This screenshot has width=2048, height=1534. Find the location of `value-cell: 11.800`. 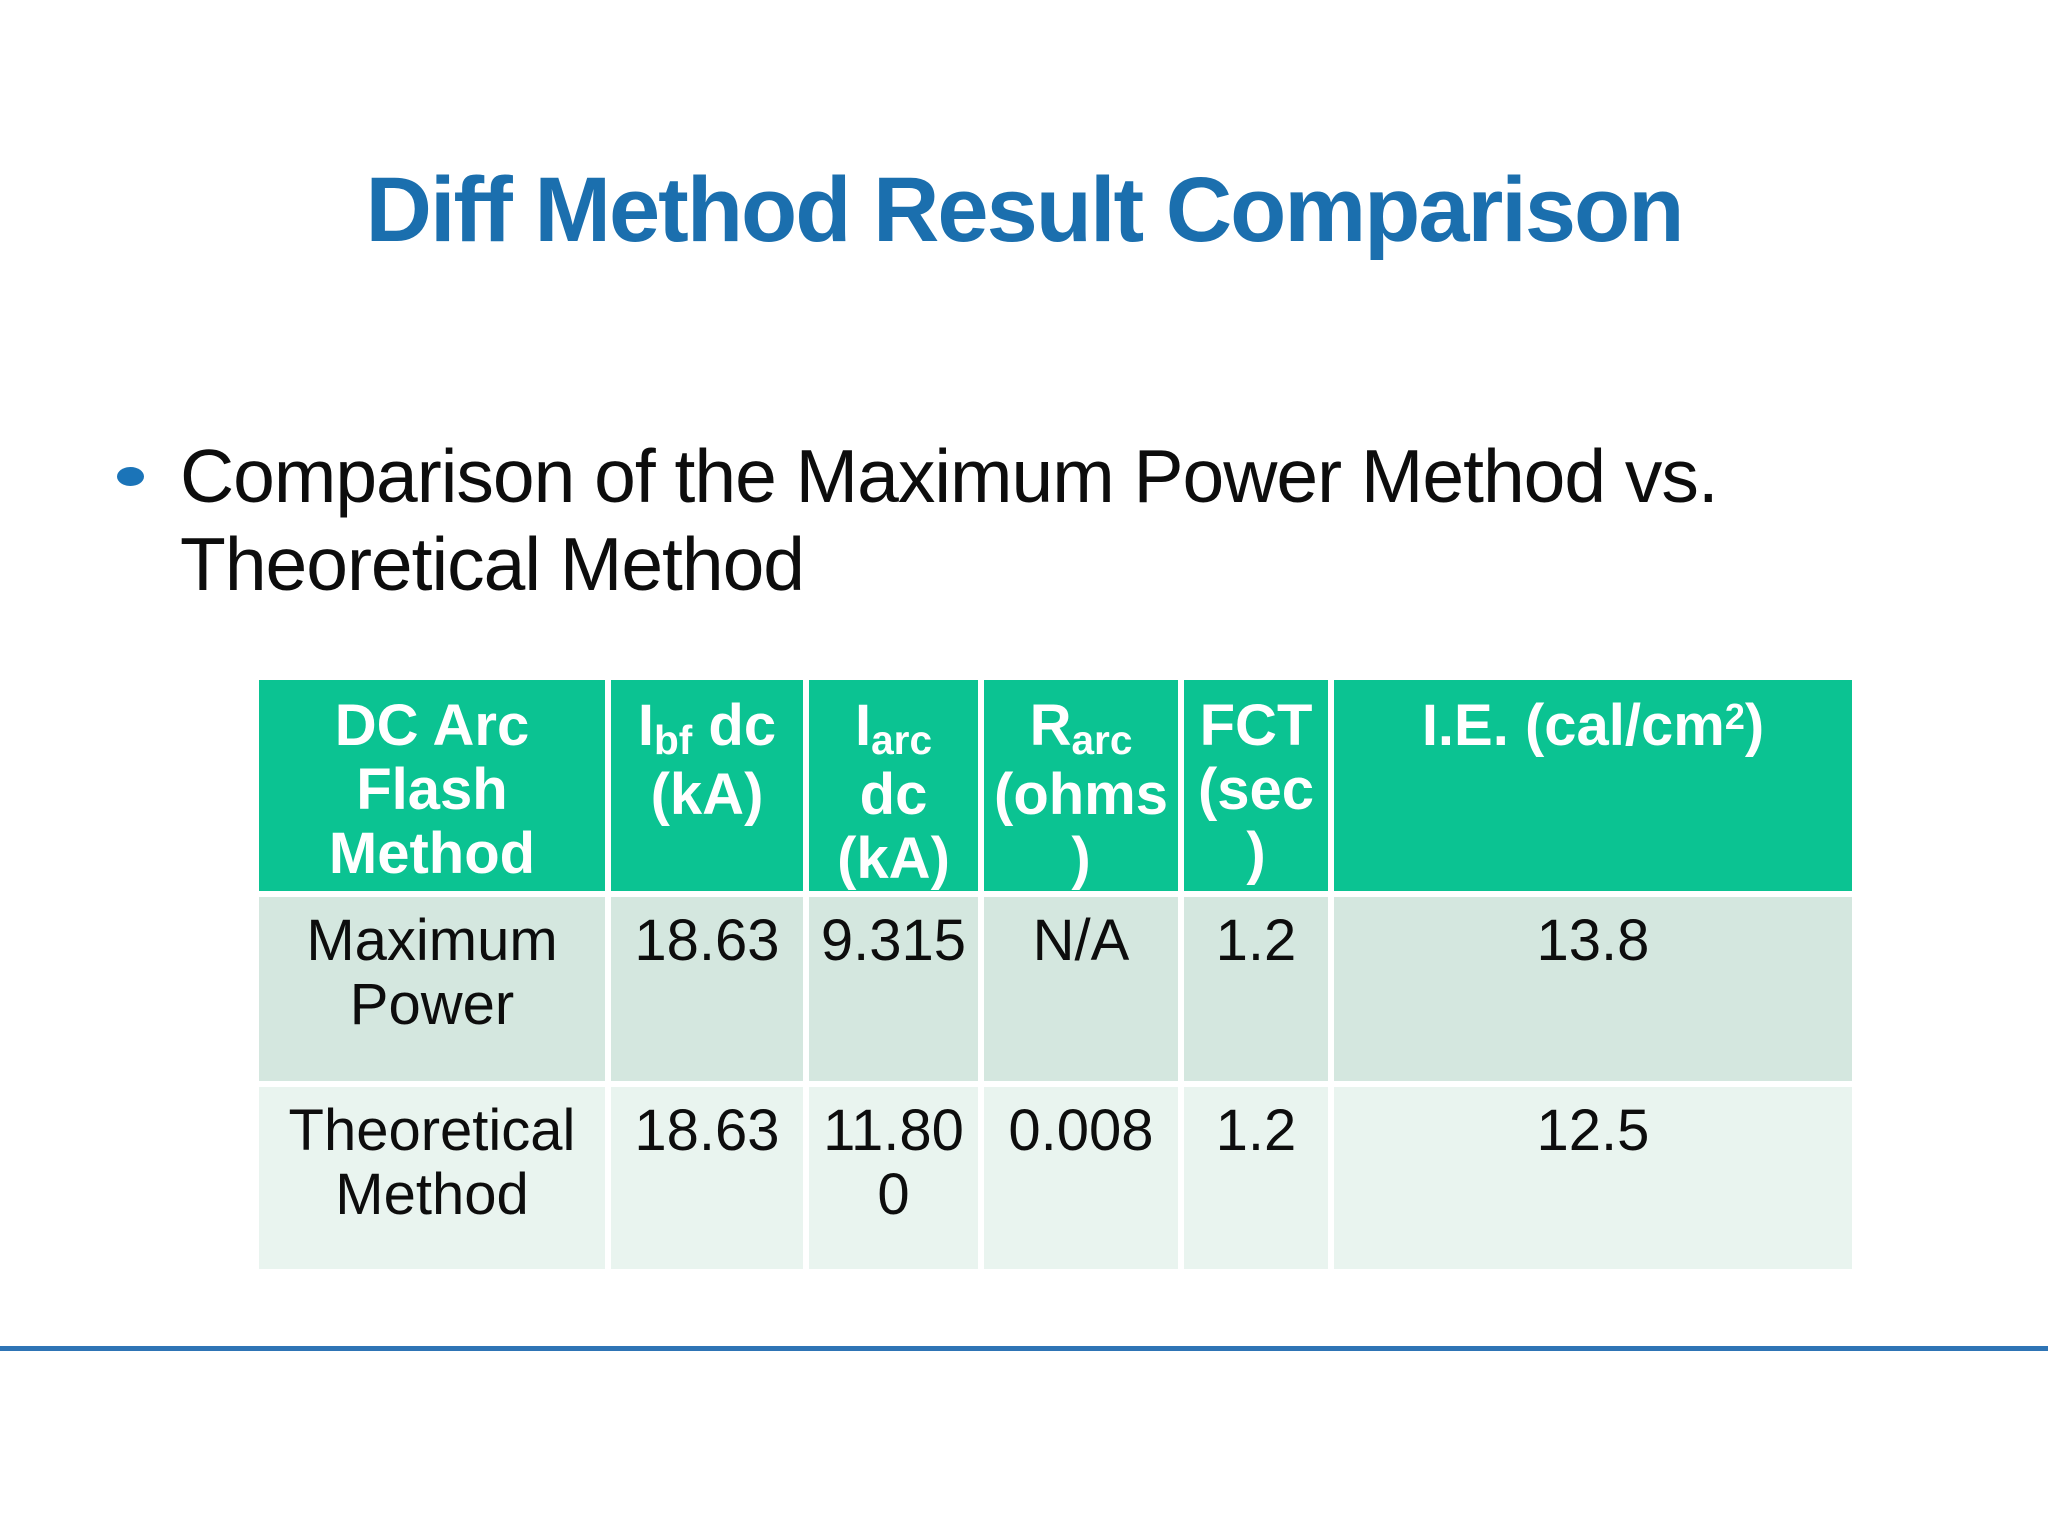

value-cell: 11.800 is located at coordinates (895, 1176).